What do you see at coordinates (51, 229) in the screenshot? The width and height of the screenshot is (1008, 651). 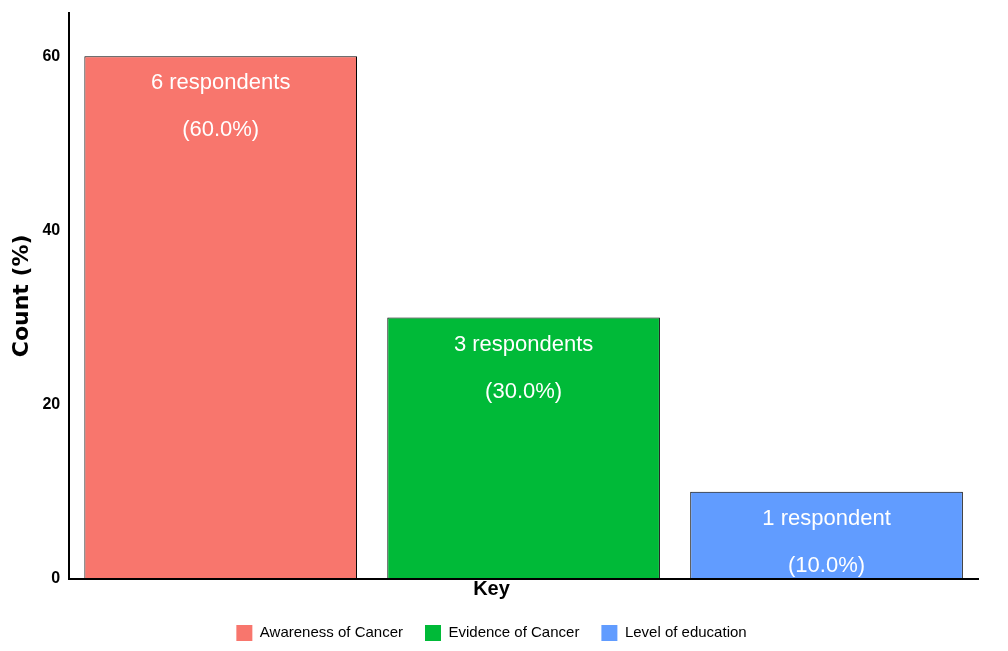 I see `y-tick-label: 40` at bounding box center [51, 229].